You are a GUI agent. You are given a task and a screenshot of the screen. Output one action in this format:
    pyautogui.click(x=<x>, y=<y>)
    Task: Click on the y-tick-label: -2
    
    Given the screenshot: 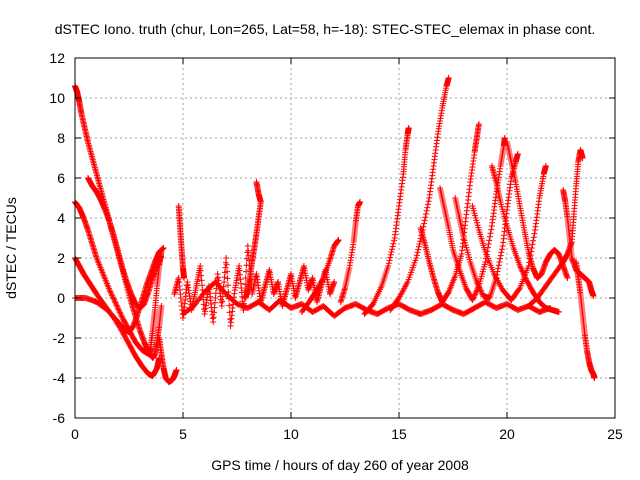 What is the action you would take?
    pyautogui.click(x=59, y=338)
    